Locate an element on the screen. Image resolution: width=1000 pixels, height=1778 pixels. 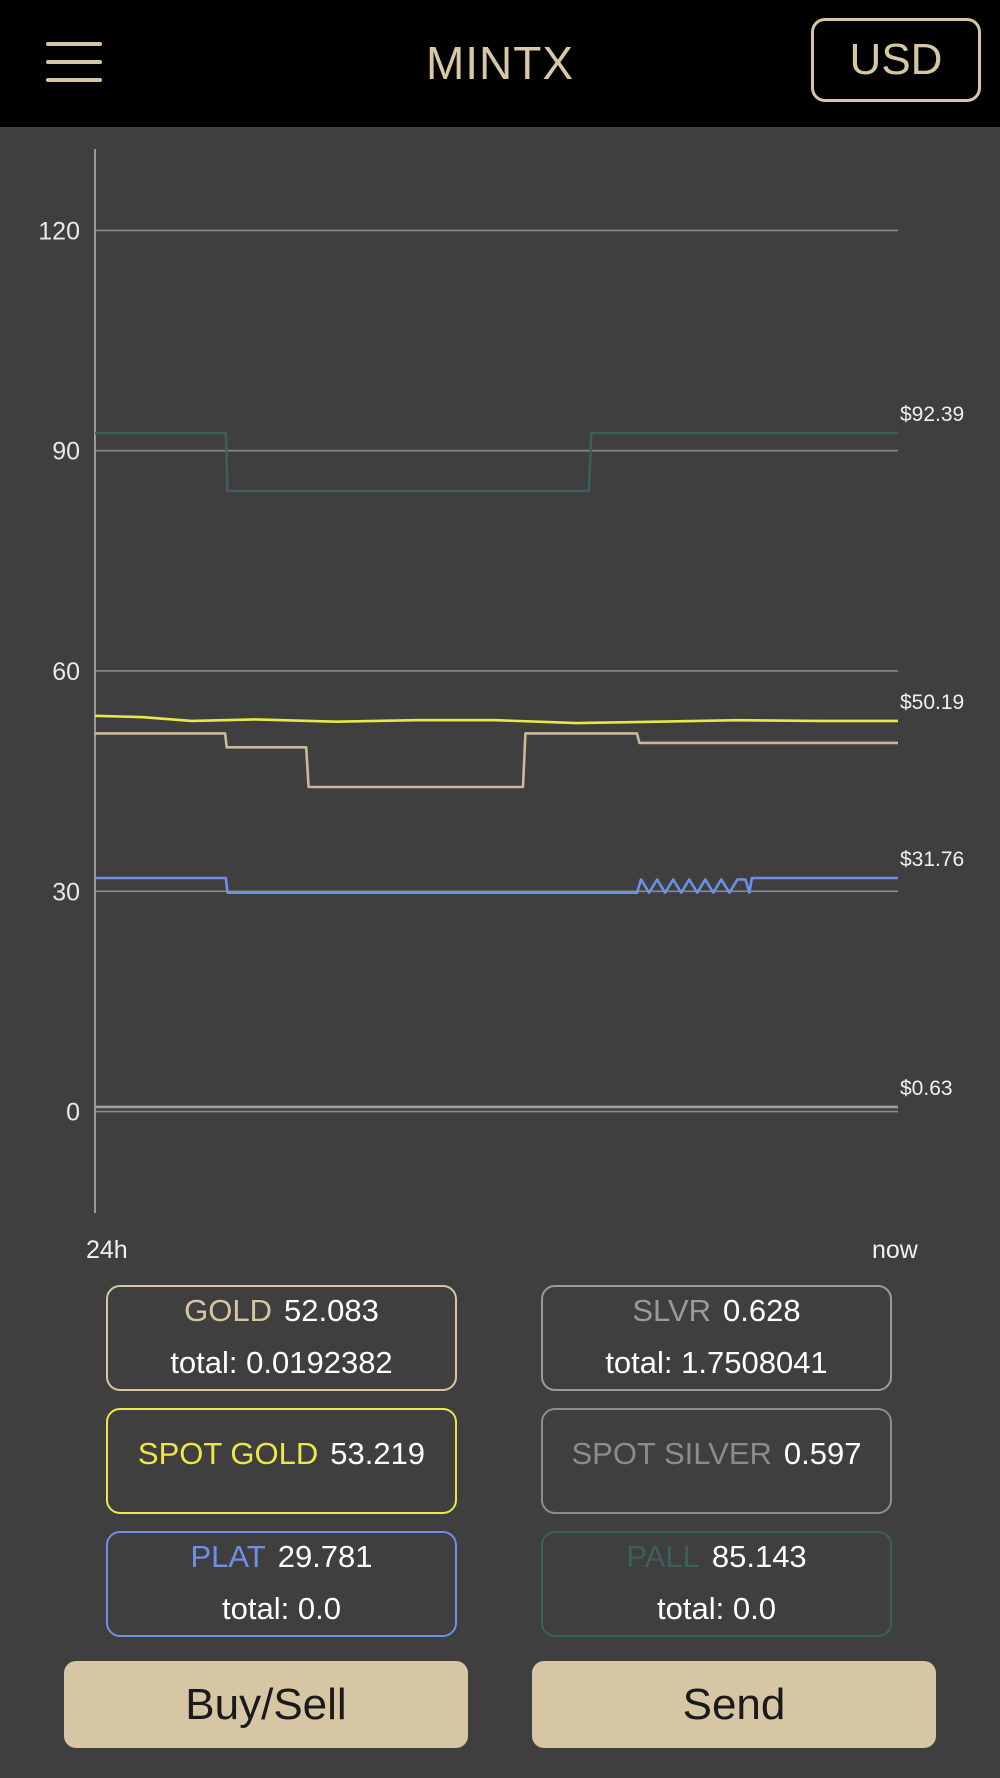
series-end-label: $92.39 is located at coordinates (932, 414).